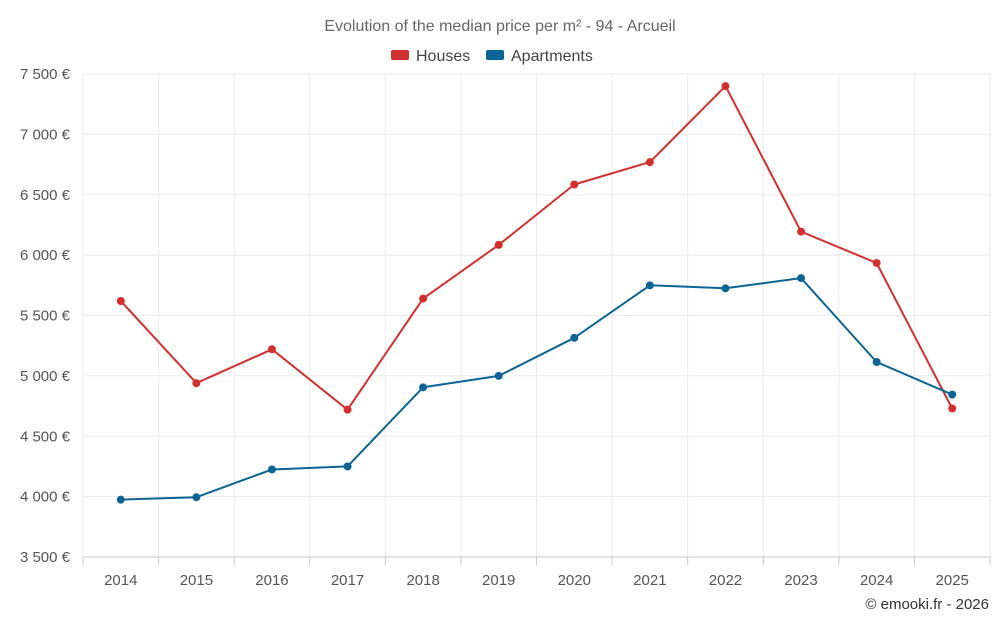 Image resolution: width=1000 pixels, height=625 pixels. Describe the element at coordinates (45, 255) in the screenshot. I see `y-tick-label: 6 000 €` at that location.